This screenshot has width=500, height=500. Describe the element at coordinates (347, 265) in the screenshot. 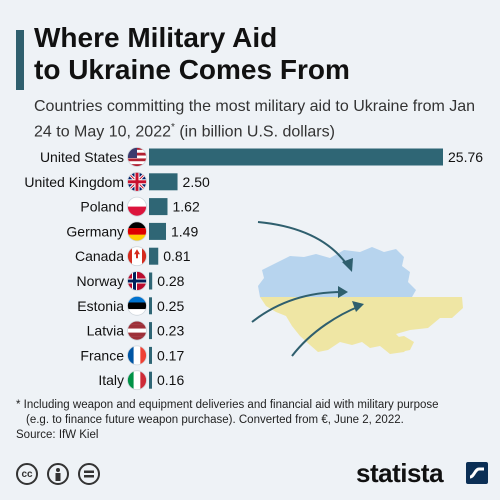

I see `arrow-north-head` at that location.